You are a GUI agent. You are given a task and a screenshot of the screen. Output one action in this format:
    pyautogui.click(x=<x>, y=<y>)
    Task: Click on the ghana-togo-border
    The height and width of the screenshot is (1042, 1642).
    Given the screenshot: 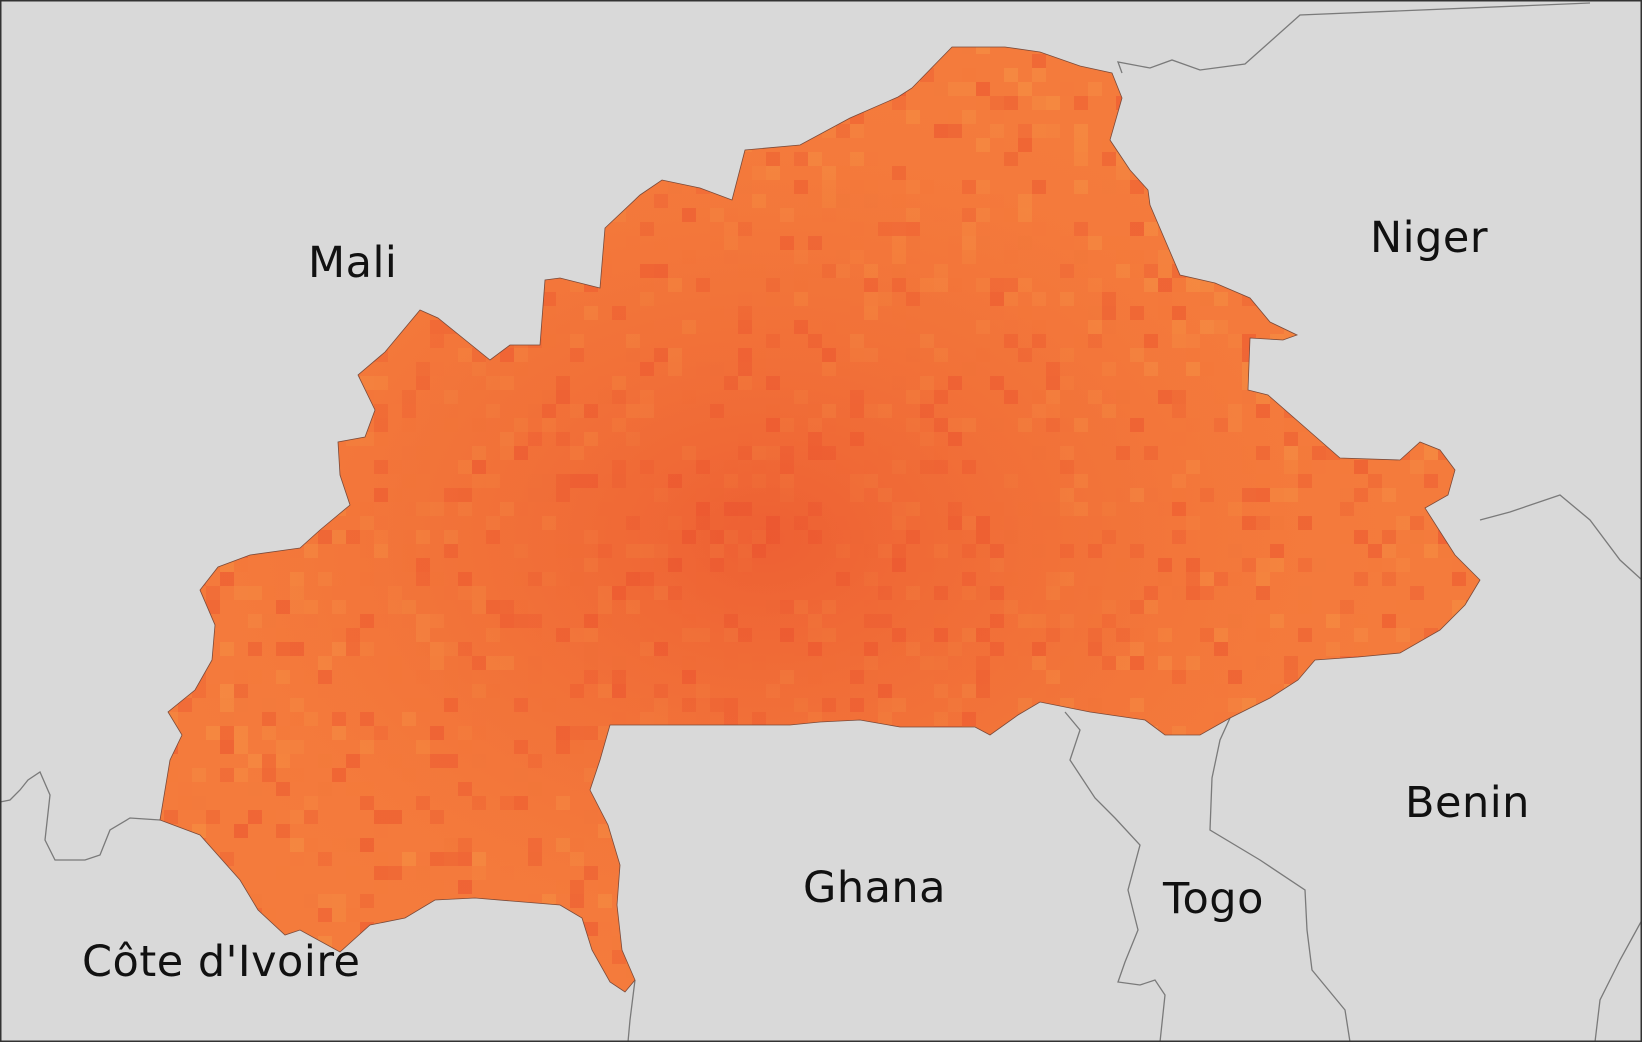 What is the action you would take?
    pyautogui.click(x=1115, y=876)
    